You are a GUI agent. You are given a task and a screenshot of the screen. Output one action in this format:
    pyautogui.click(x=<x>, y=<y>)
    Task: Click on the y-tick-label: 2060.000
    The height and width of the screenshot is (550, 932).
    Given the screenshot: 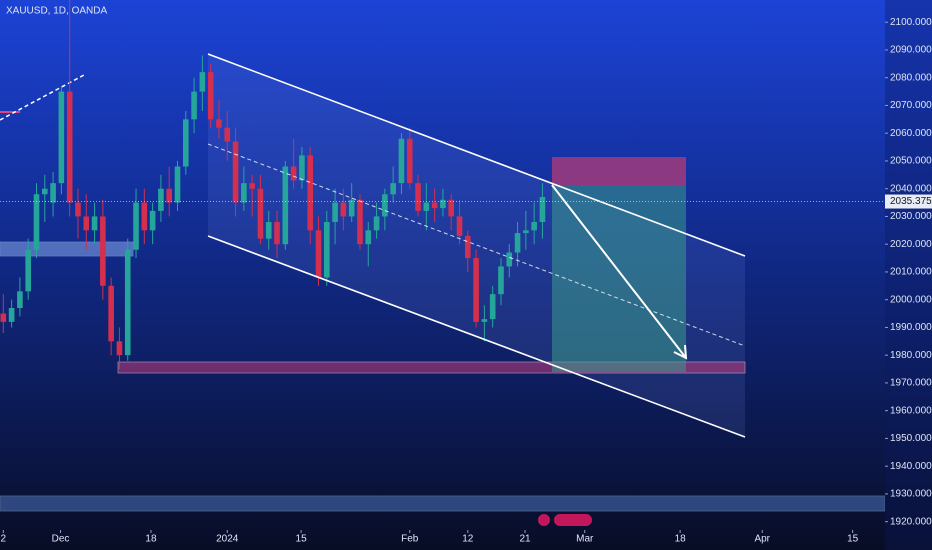 What is the action you would take?
    pyautogui.click(x=911, y=133)
    